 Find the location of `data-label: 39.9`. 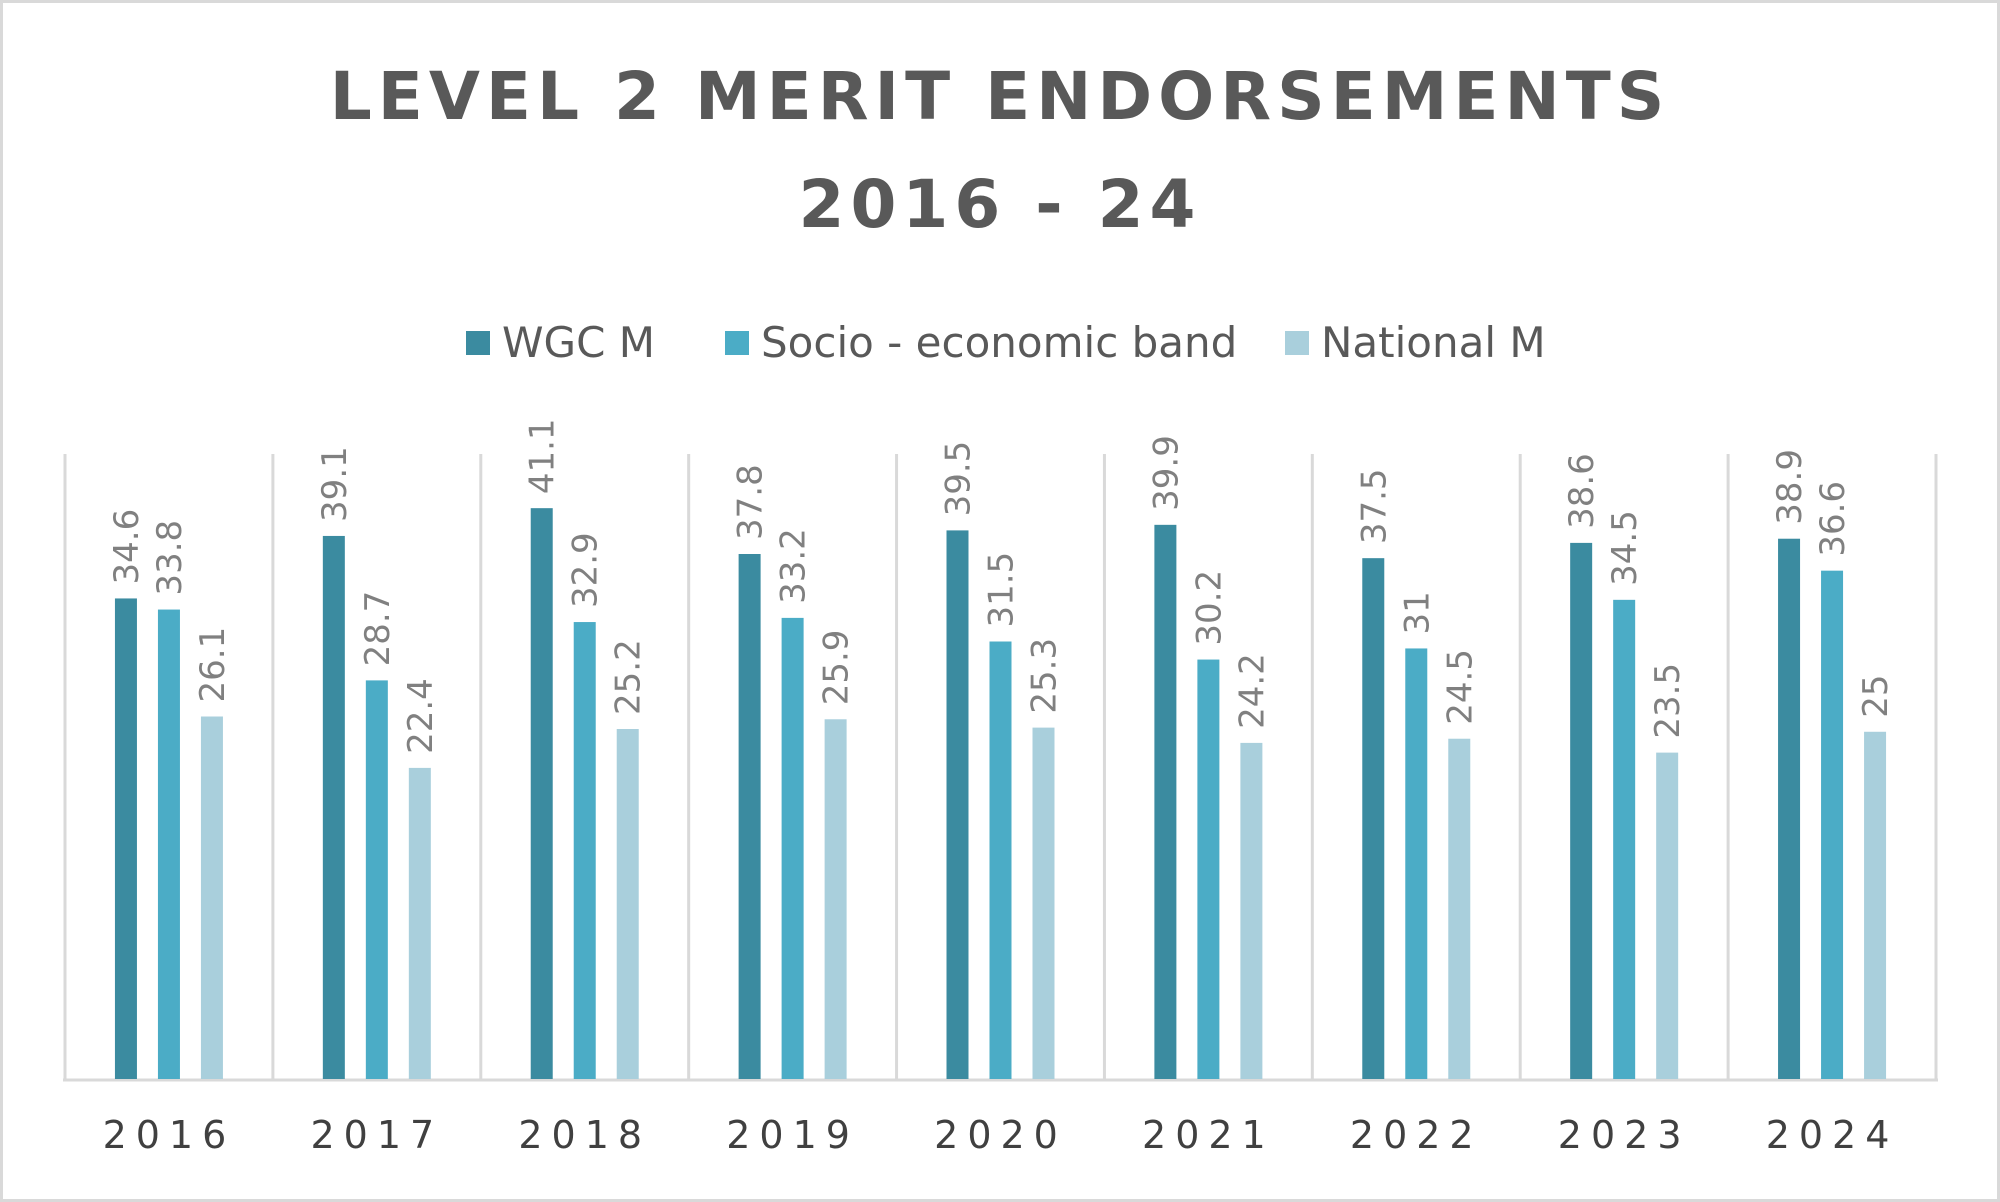

data-label: 39.9 is located at coordinates (1166, 473).